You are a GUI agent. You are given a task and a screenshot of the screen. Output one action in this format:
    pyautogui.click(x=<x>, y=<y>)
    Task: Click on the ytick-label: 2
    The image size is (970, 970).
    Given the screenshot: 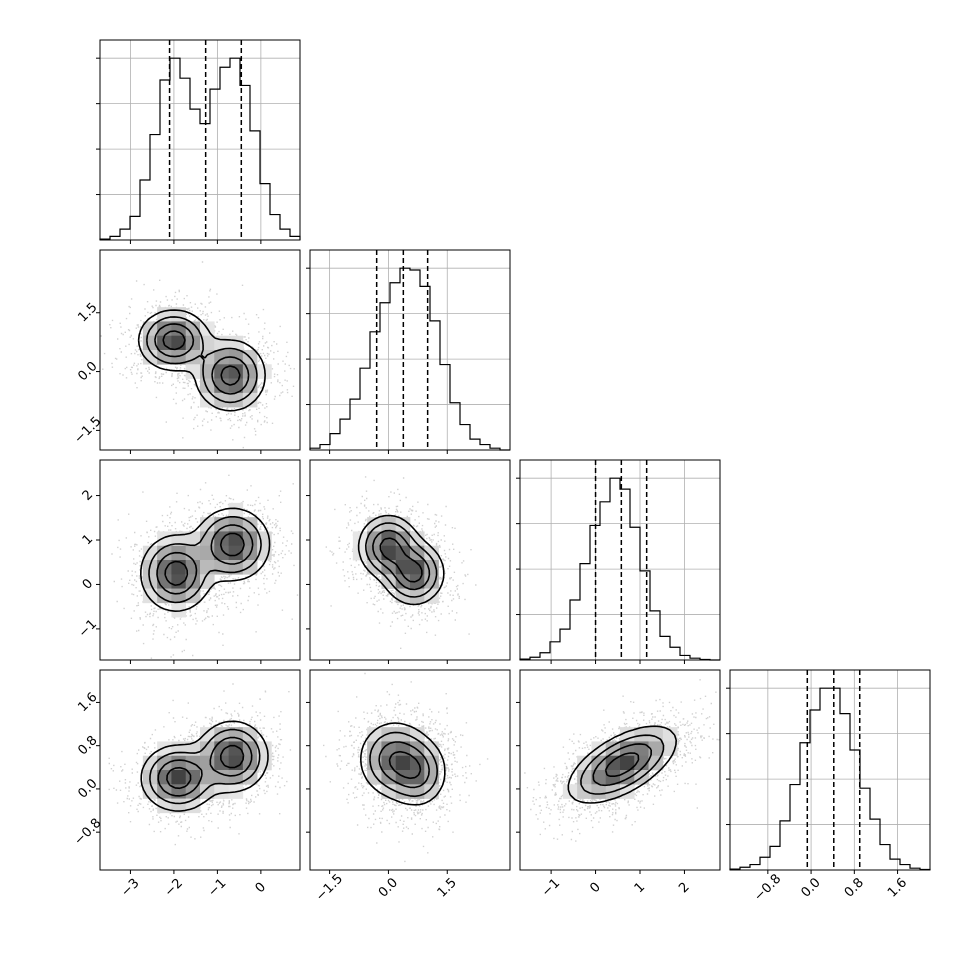 What is the action you would take?
    pyautogui.click(x=88, y=495)
    